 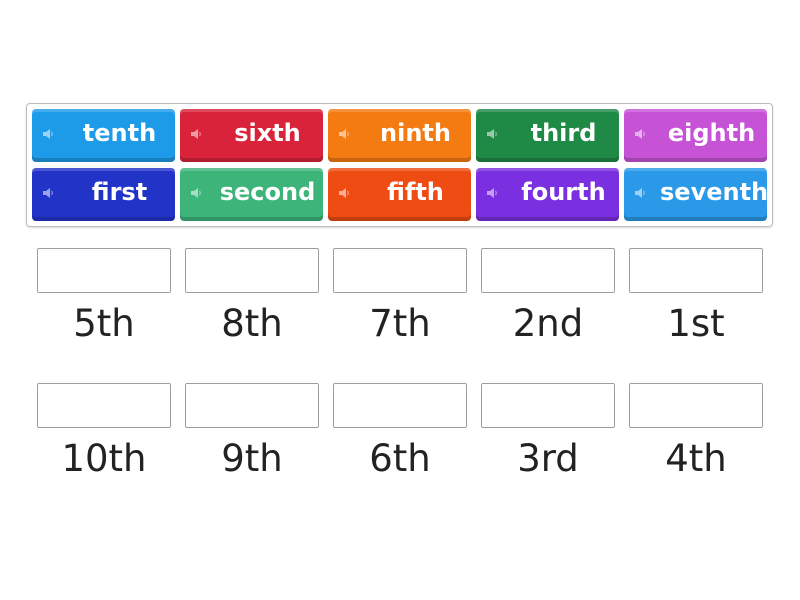 What do you see at coordinates (415, 133) in the screenshot?
I see `word-tile-label: ninth` at bounding box center [415, 133].